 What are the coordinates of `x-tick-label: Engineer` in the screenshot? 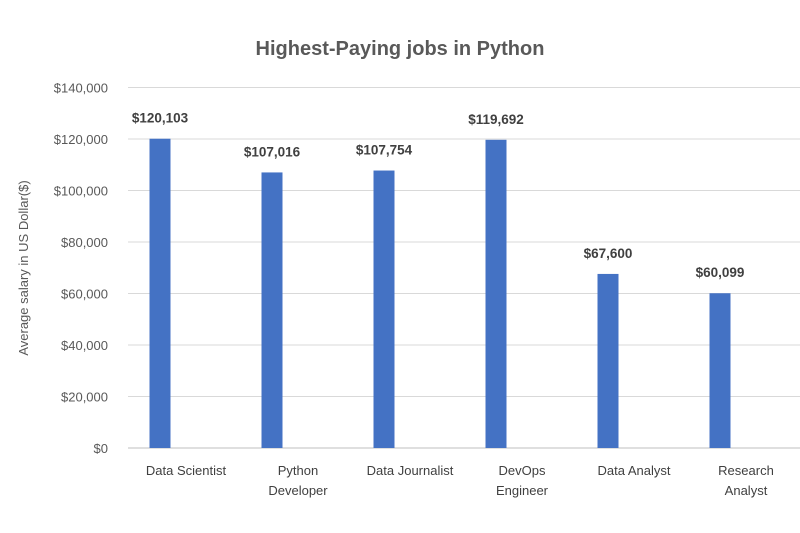 It's located at (522, 490).